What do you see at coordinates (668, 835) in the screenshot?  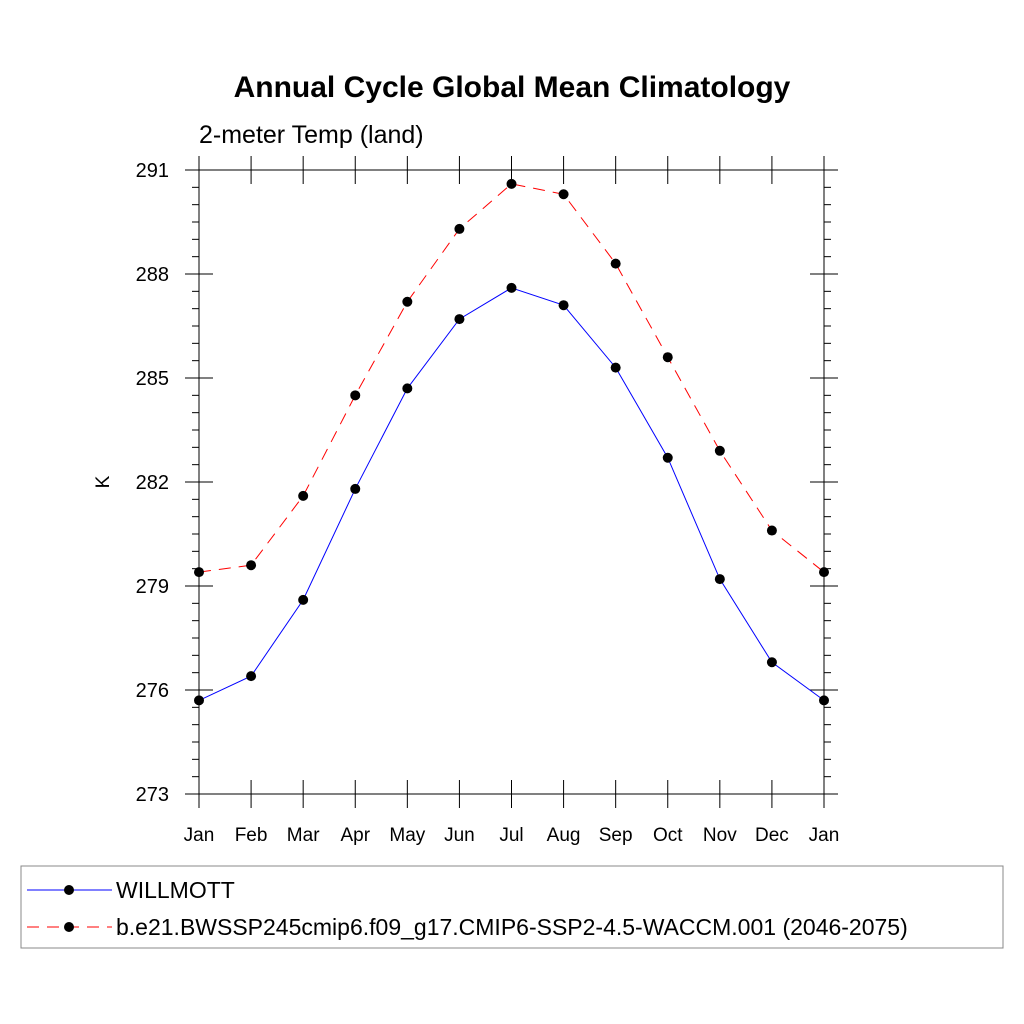 I see `x-tick-label: Oct` at bounding box center [668, 835].